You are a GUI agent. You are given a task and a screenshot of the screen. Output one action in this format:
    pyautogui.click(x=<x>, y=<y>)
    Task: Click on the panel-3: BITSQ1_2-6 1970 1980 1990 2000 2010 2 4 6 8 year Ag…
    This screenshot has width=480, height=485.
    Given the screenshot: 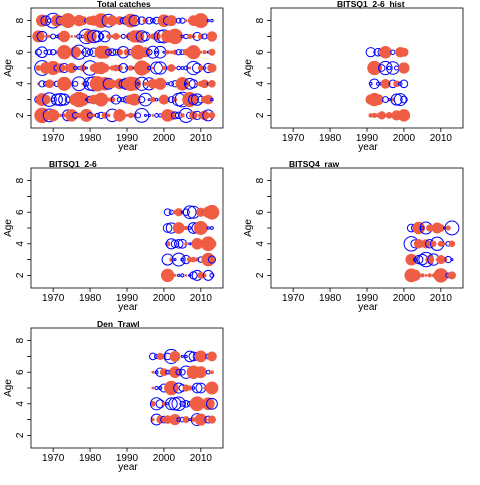 What is the action you would take?
    pyautogui.click(x=113, y=236)
    